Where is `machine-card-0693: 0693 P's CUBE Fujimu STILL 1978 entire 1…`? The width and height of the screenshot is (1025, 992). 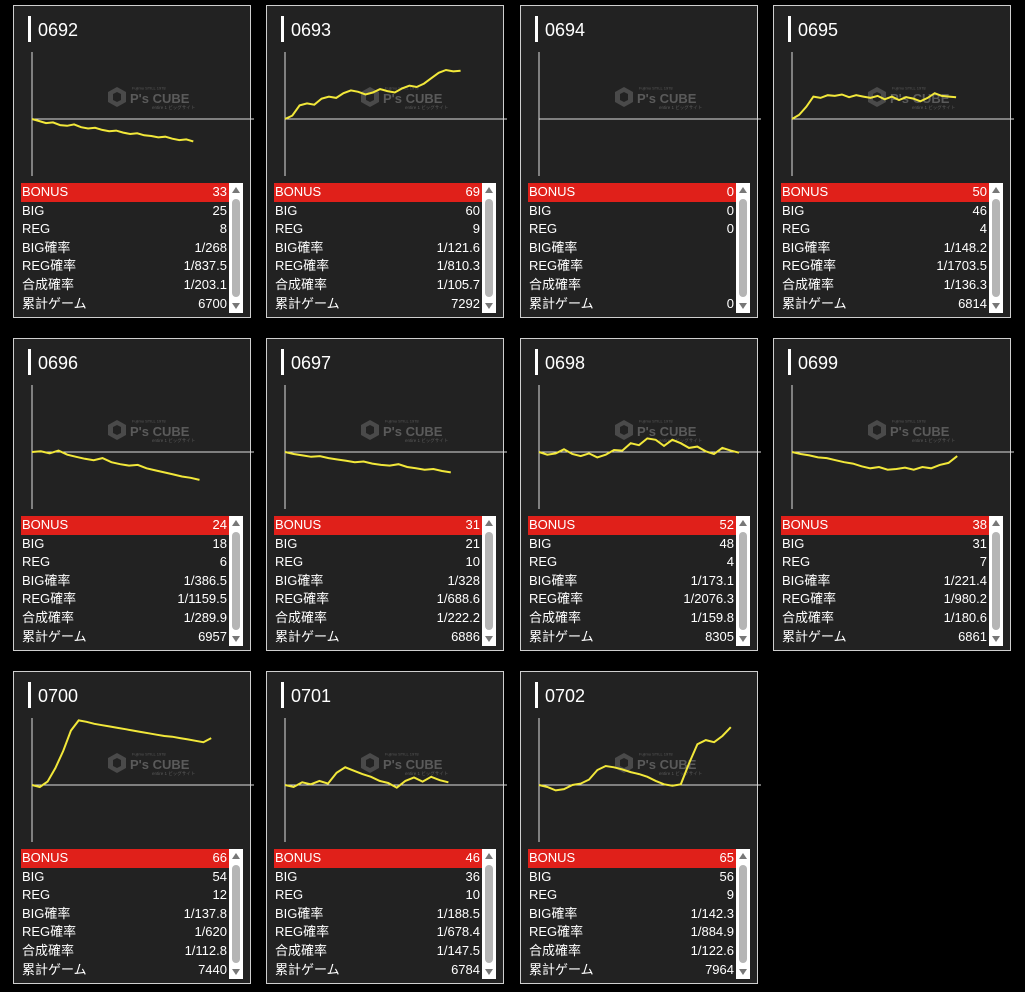
machine-card-0693: 0693 P's CUBE Fujimu STILL 1978 entire 1… is located at coordinates (386, 161).